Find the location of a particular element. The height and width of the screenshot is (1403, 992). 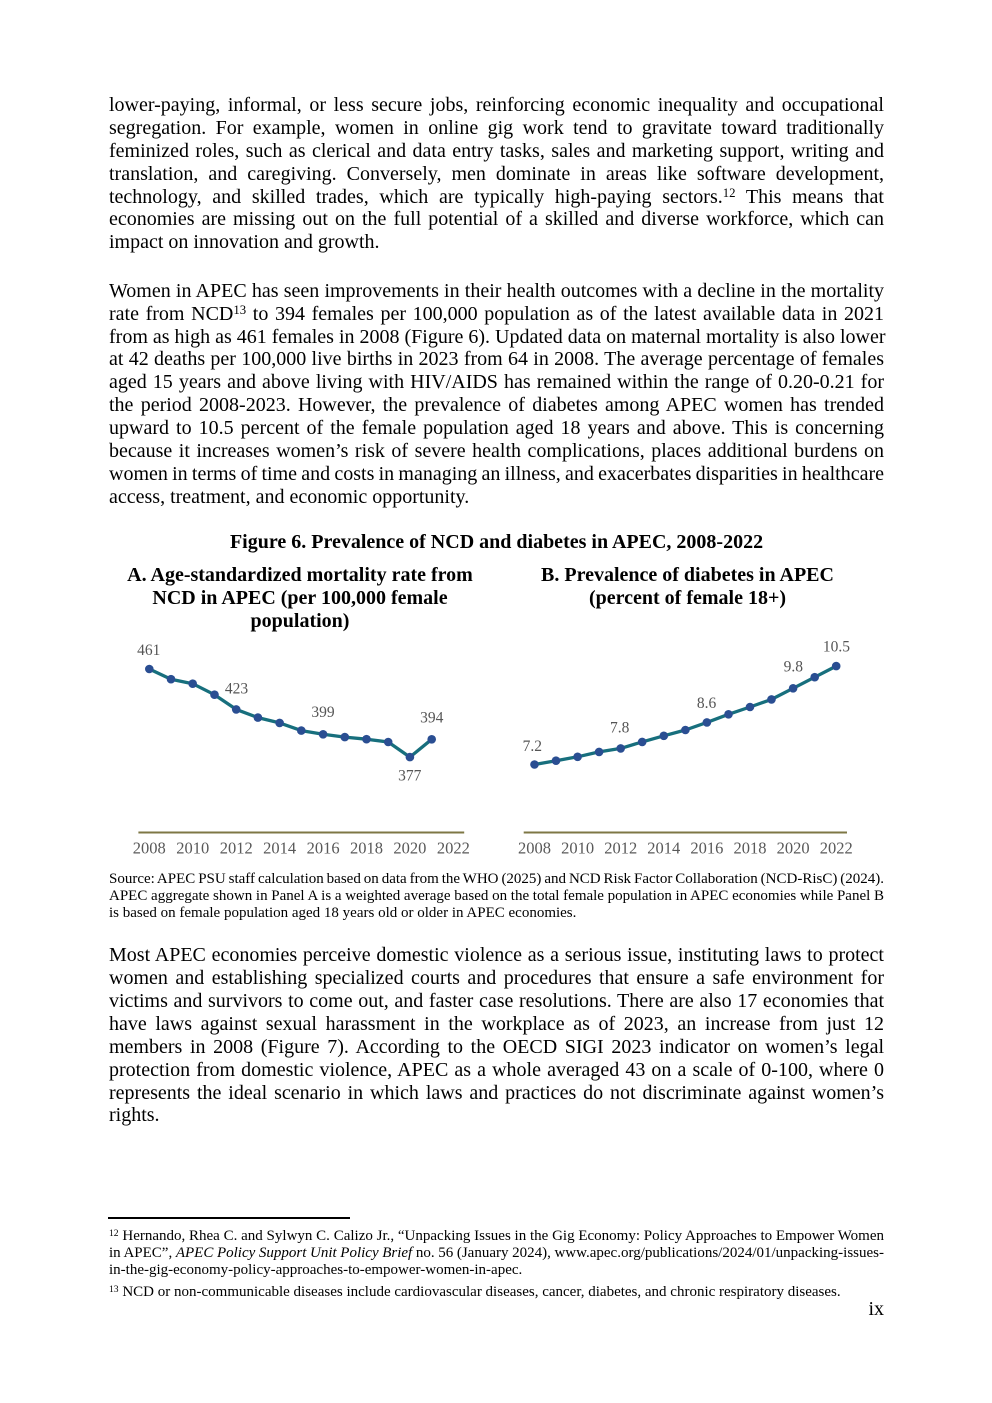

svg-text: 394 is located at coordinates (432, 717).